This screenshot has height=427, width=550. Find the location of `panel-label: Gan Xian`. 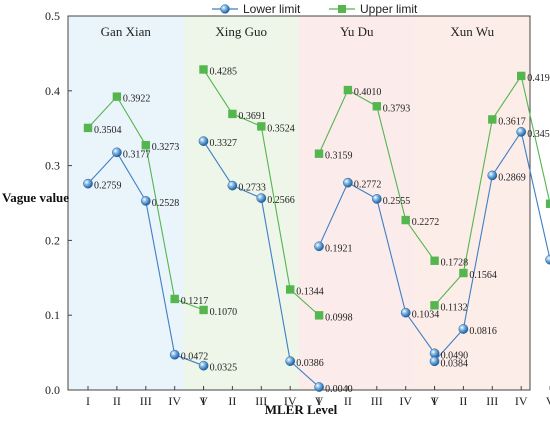

panel-label: Gan Xian is located at coordinates (126, 31).